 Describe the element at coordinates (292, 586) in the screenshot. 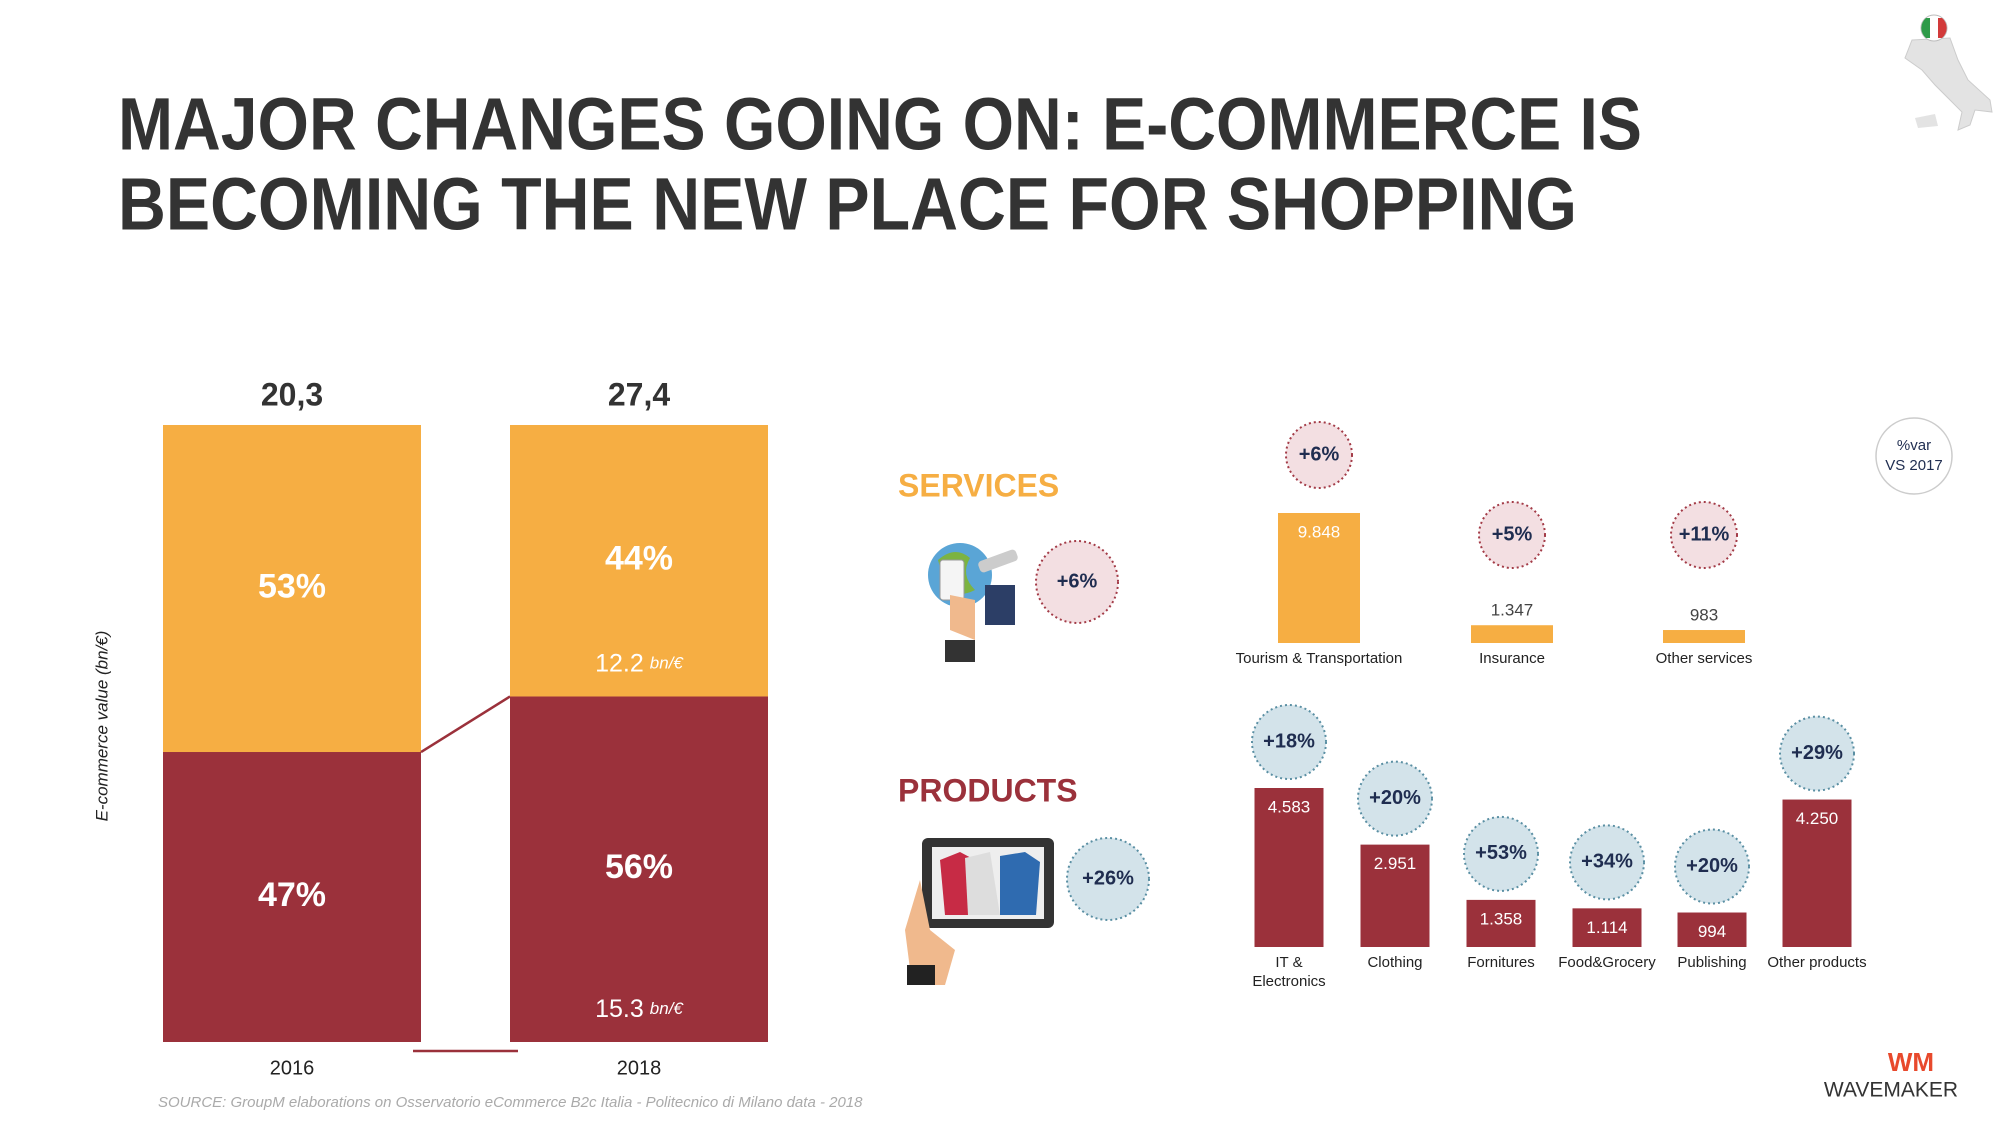

I see `value-label: 53%` at that location.